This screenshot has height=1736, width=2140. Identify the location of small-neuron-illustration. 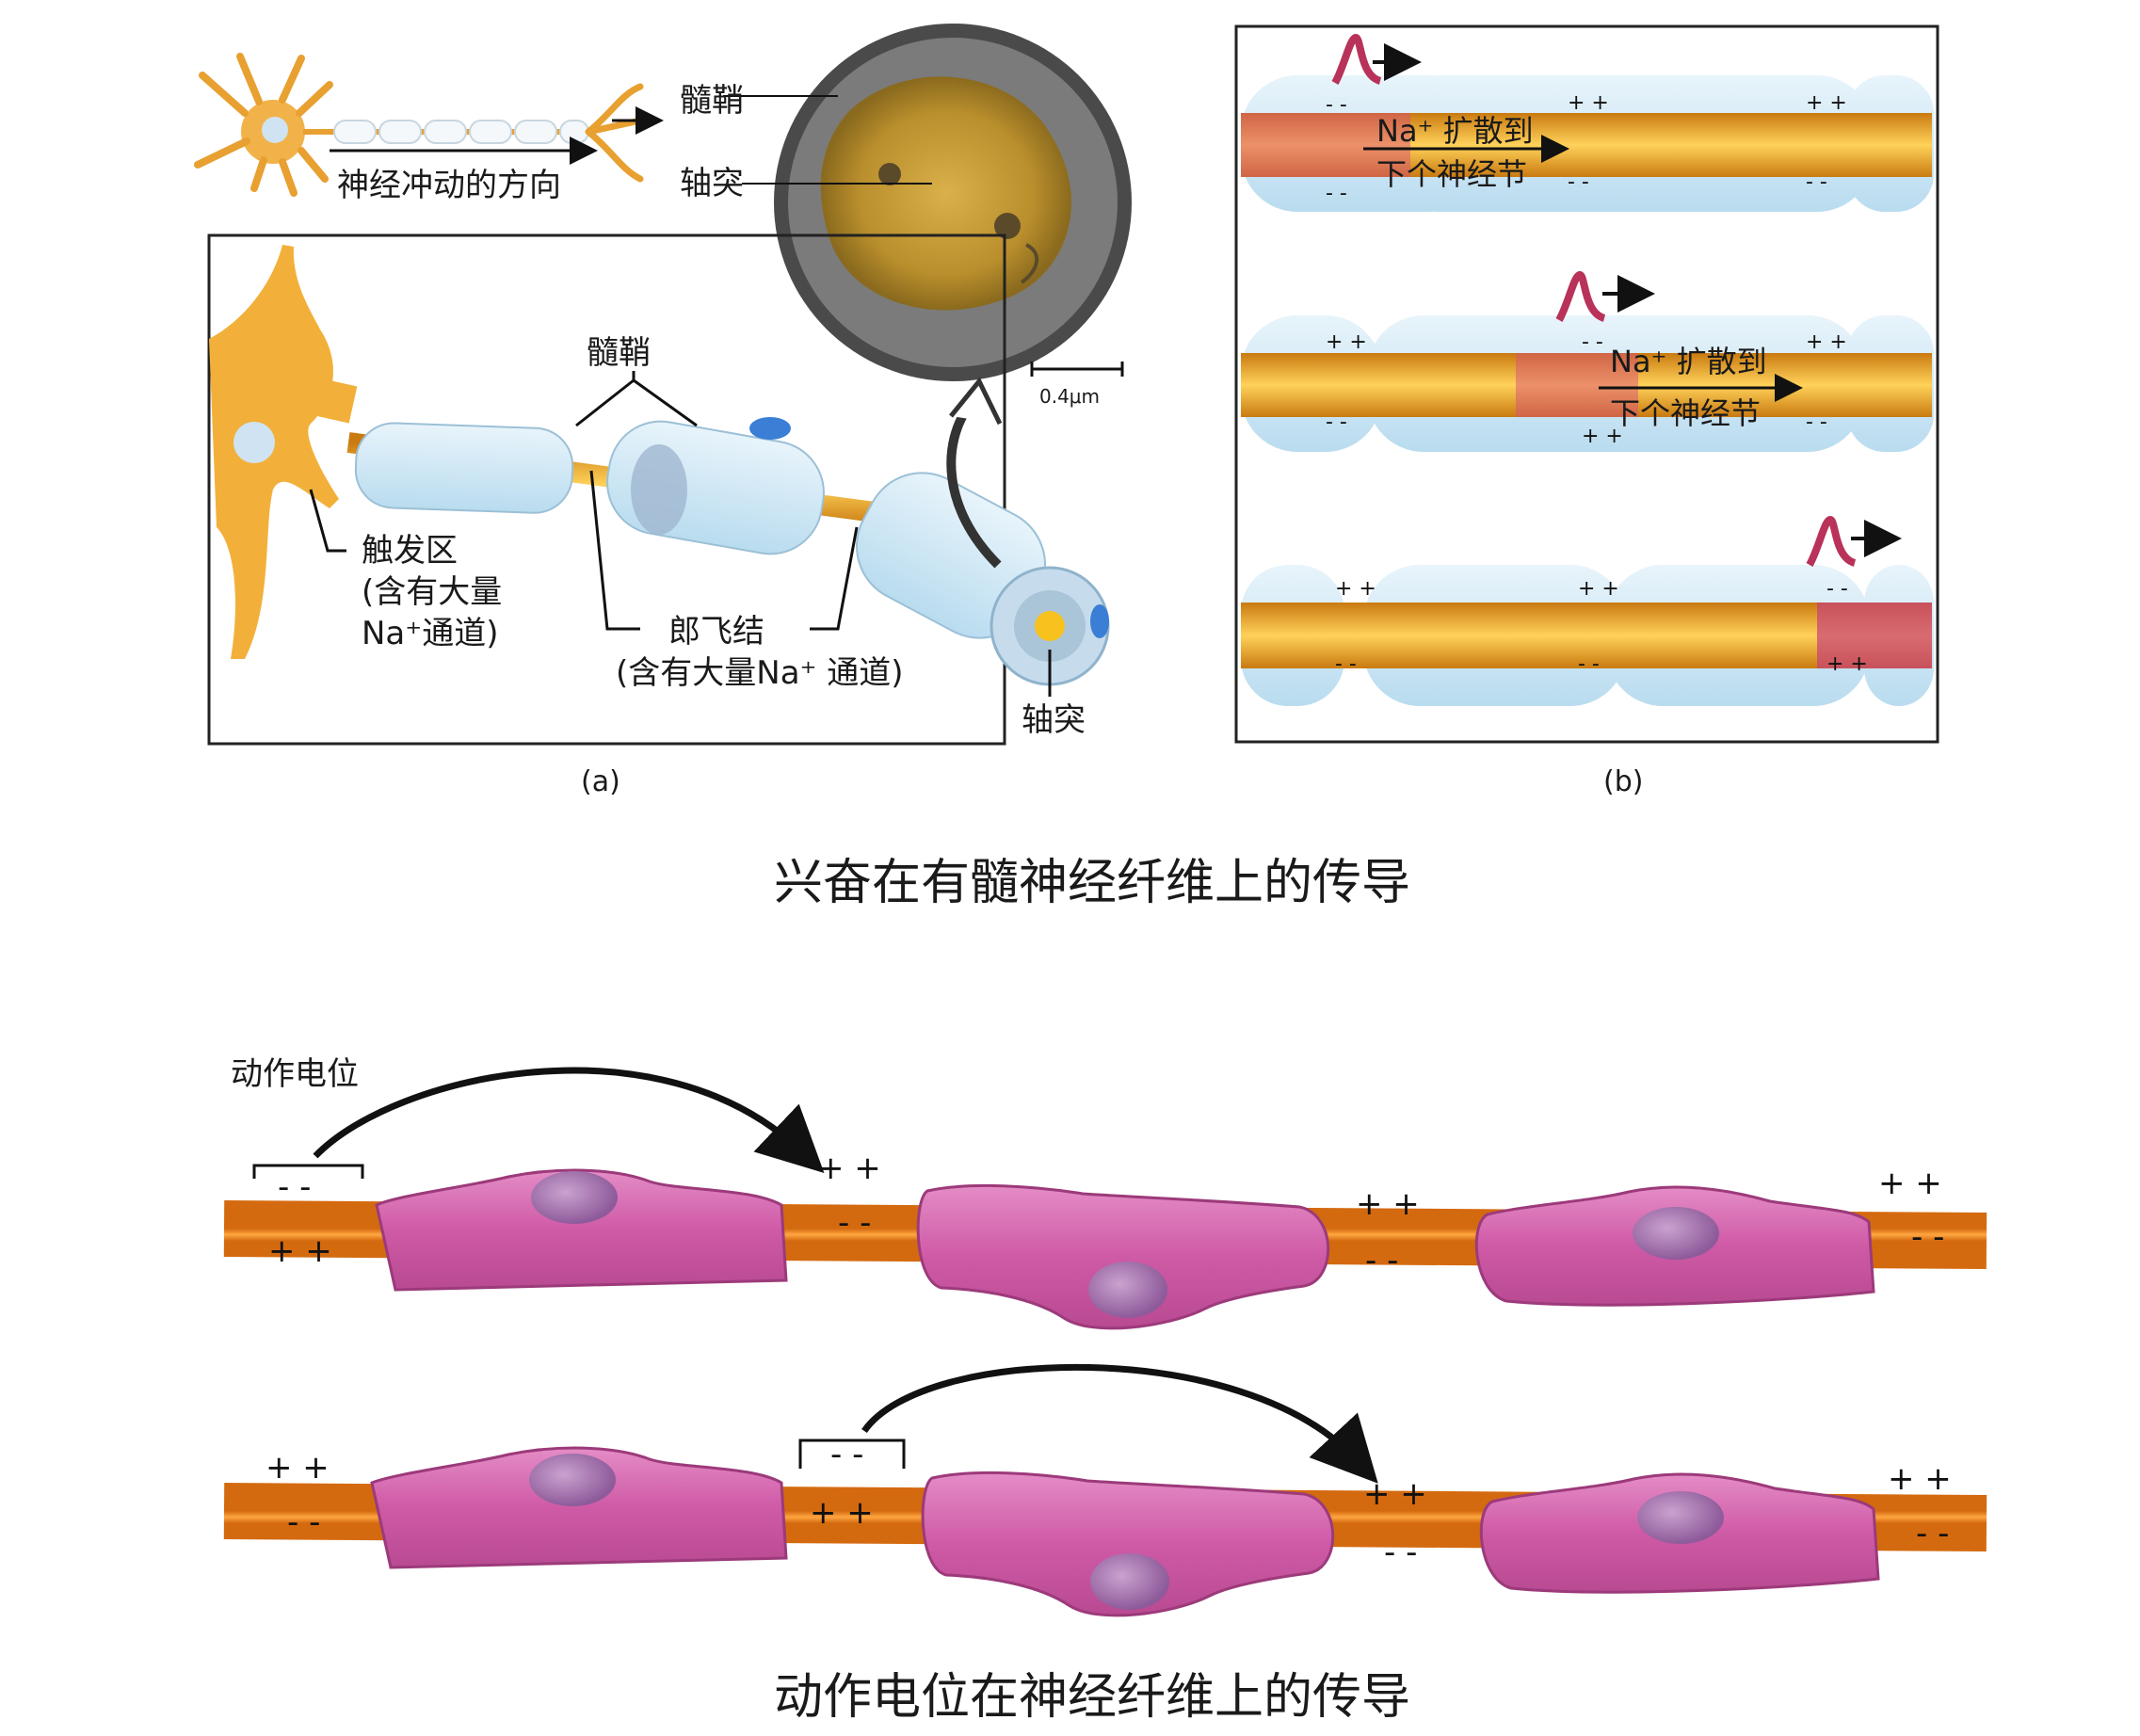
(429, 125).